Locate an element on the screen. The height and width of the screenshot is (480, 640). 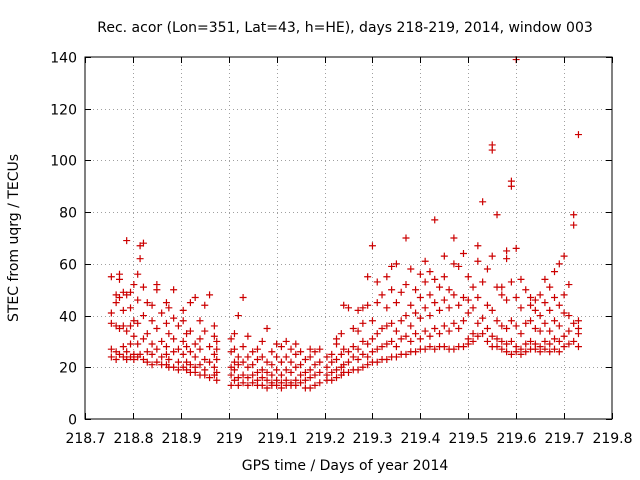
x-tick-label: 219.2 is located at coordinates (325, 439).